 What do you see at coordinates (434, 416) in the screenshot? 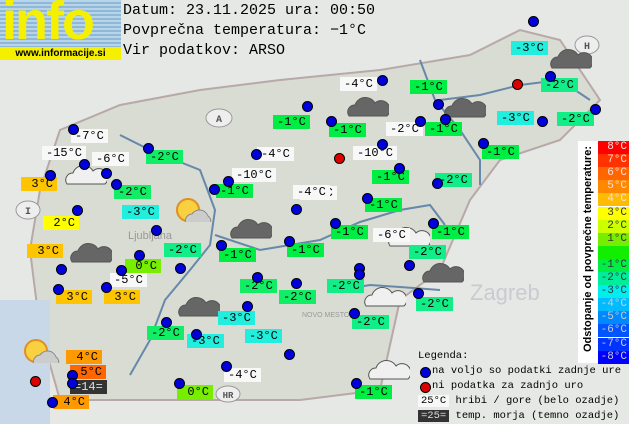
I see `legend-sea-sample: =25=` at bounding box center [434, 416].